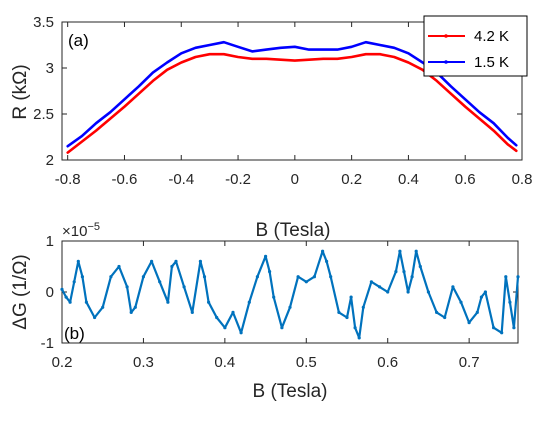 The image size is (558, 422). What do you see at coordinates (93, 227) in the screenshot?
I see `panel-b-y-multiplier-exp: −5` at bounding box center [93, 227].